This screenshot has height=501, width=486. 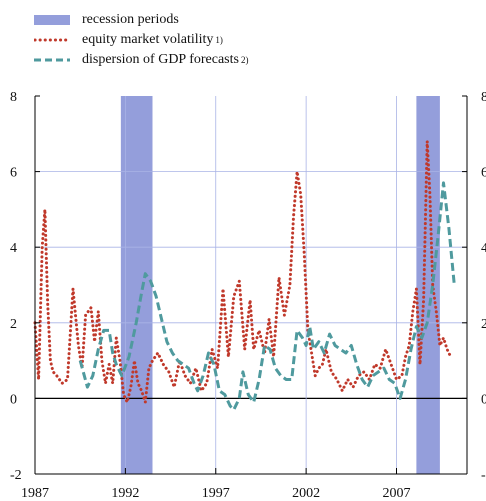 What do you see at coordinates (13, 399) in the screenshot?
I see `y-tick-label-left-1: 0` at bounding box center [13, 399].